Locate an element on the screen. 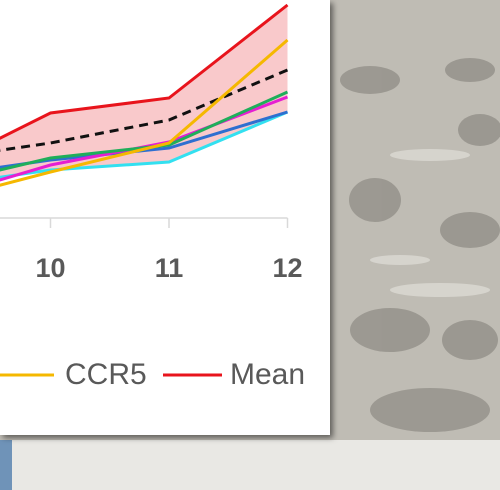 The image size is (500, 490). dashed-line is located at coordinates (144, 110).